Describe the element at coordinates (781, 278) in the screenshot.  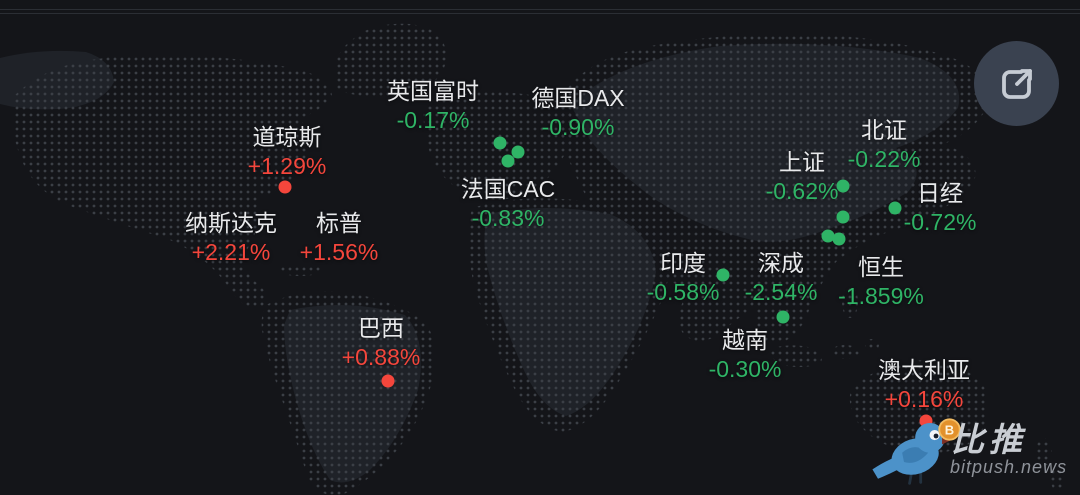
I see `market-shenzhen: 深成 -2.54%` at that location.